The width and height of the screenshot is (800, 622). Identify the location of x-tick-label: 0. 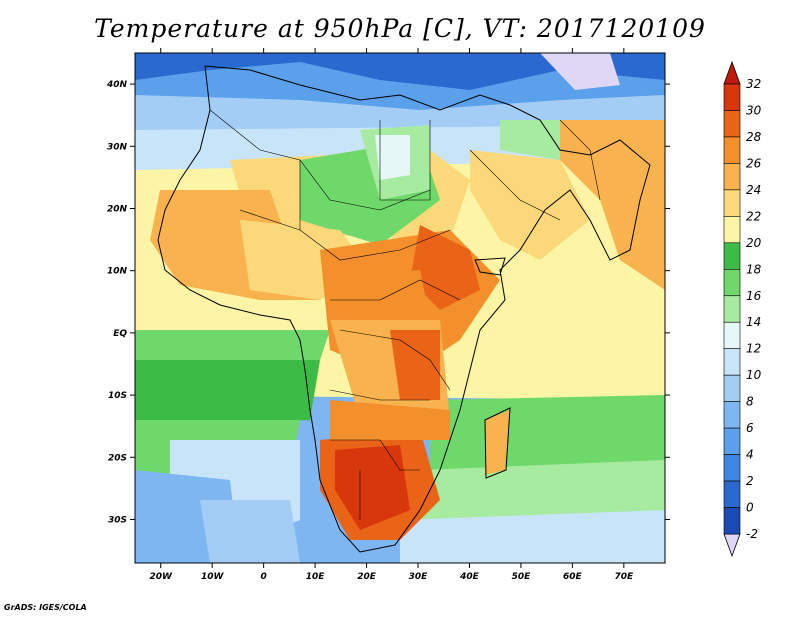
(264, 577).